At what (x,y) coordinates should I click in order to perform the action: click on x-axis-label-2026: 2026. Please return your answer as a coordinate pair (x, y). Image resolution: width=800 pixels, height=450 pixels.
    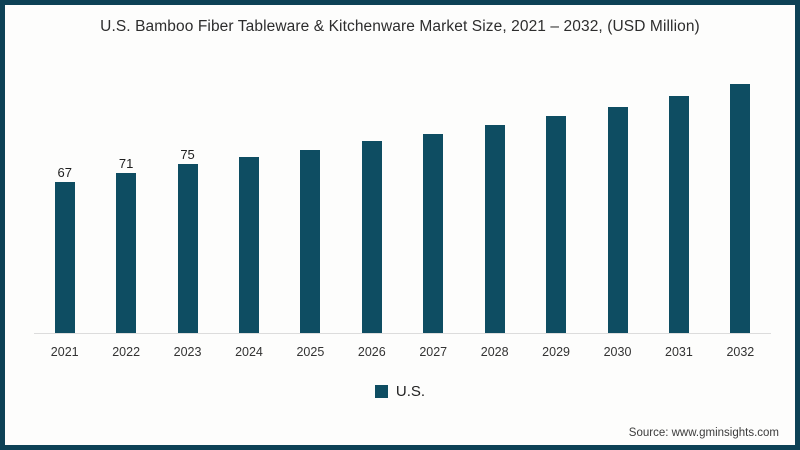
    Looking at the image, I should click on (371, 352).